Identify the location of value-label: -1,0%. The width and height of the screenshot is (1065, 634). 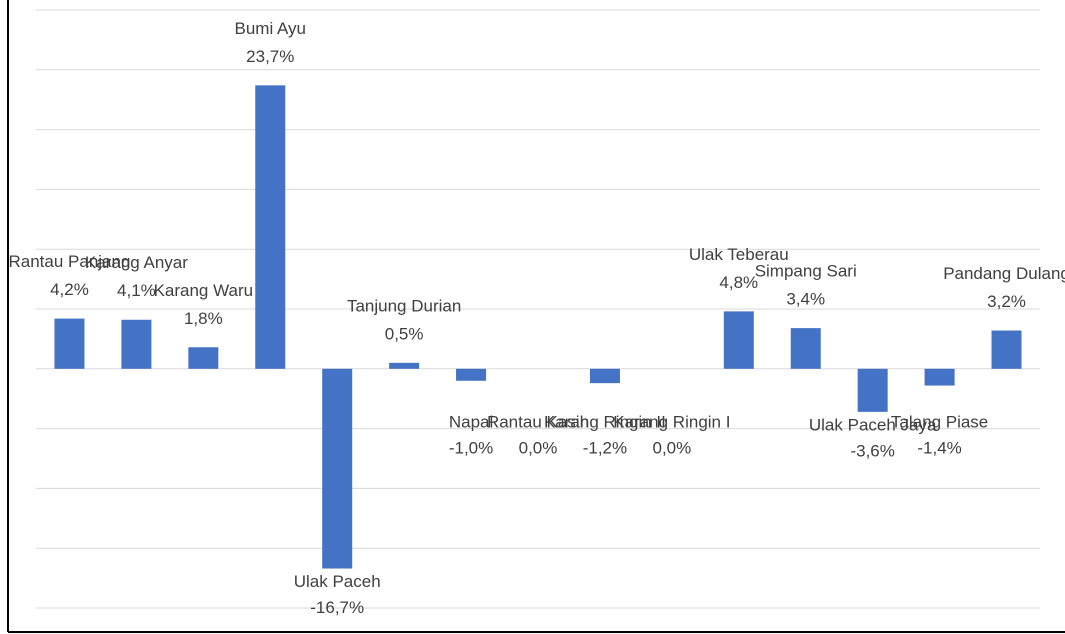
(471, 447).